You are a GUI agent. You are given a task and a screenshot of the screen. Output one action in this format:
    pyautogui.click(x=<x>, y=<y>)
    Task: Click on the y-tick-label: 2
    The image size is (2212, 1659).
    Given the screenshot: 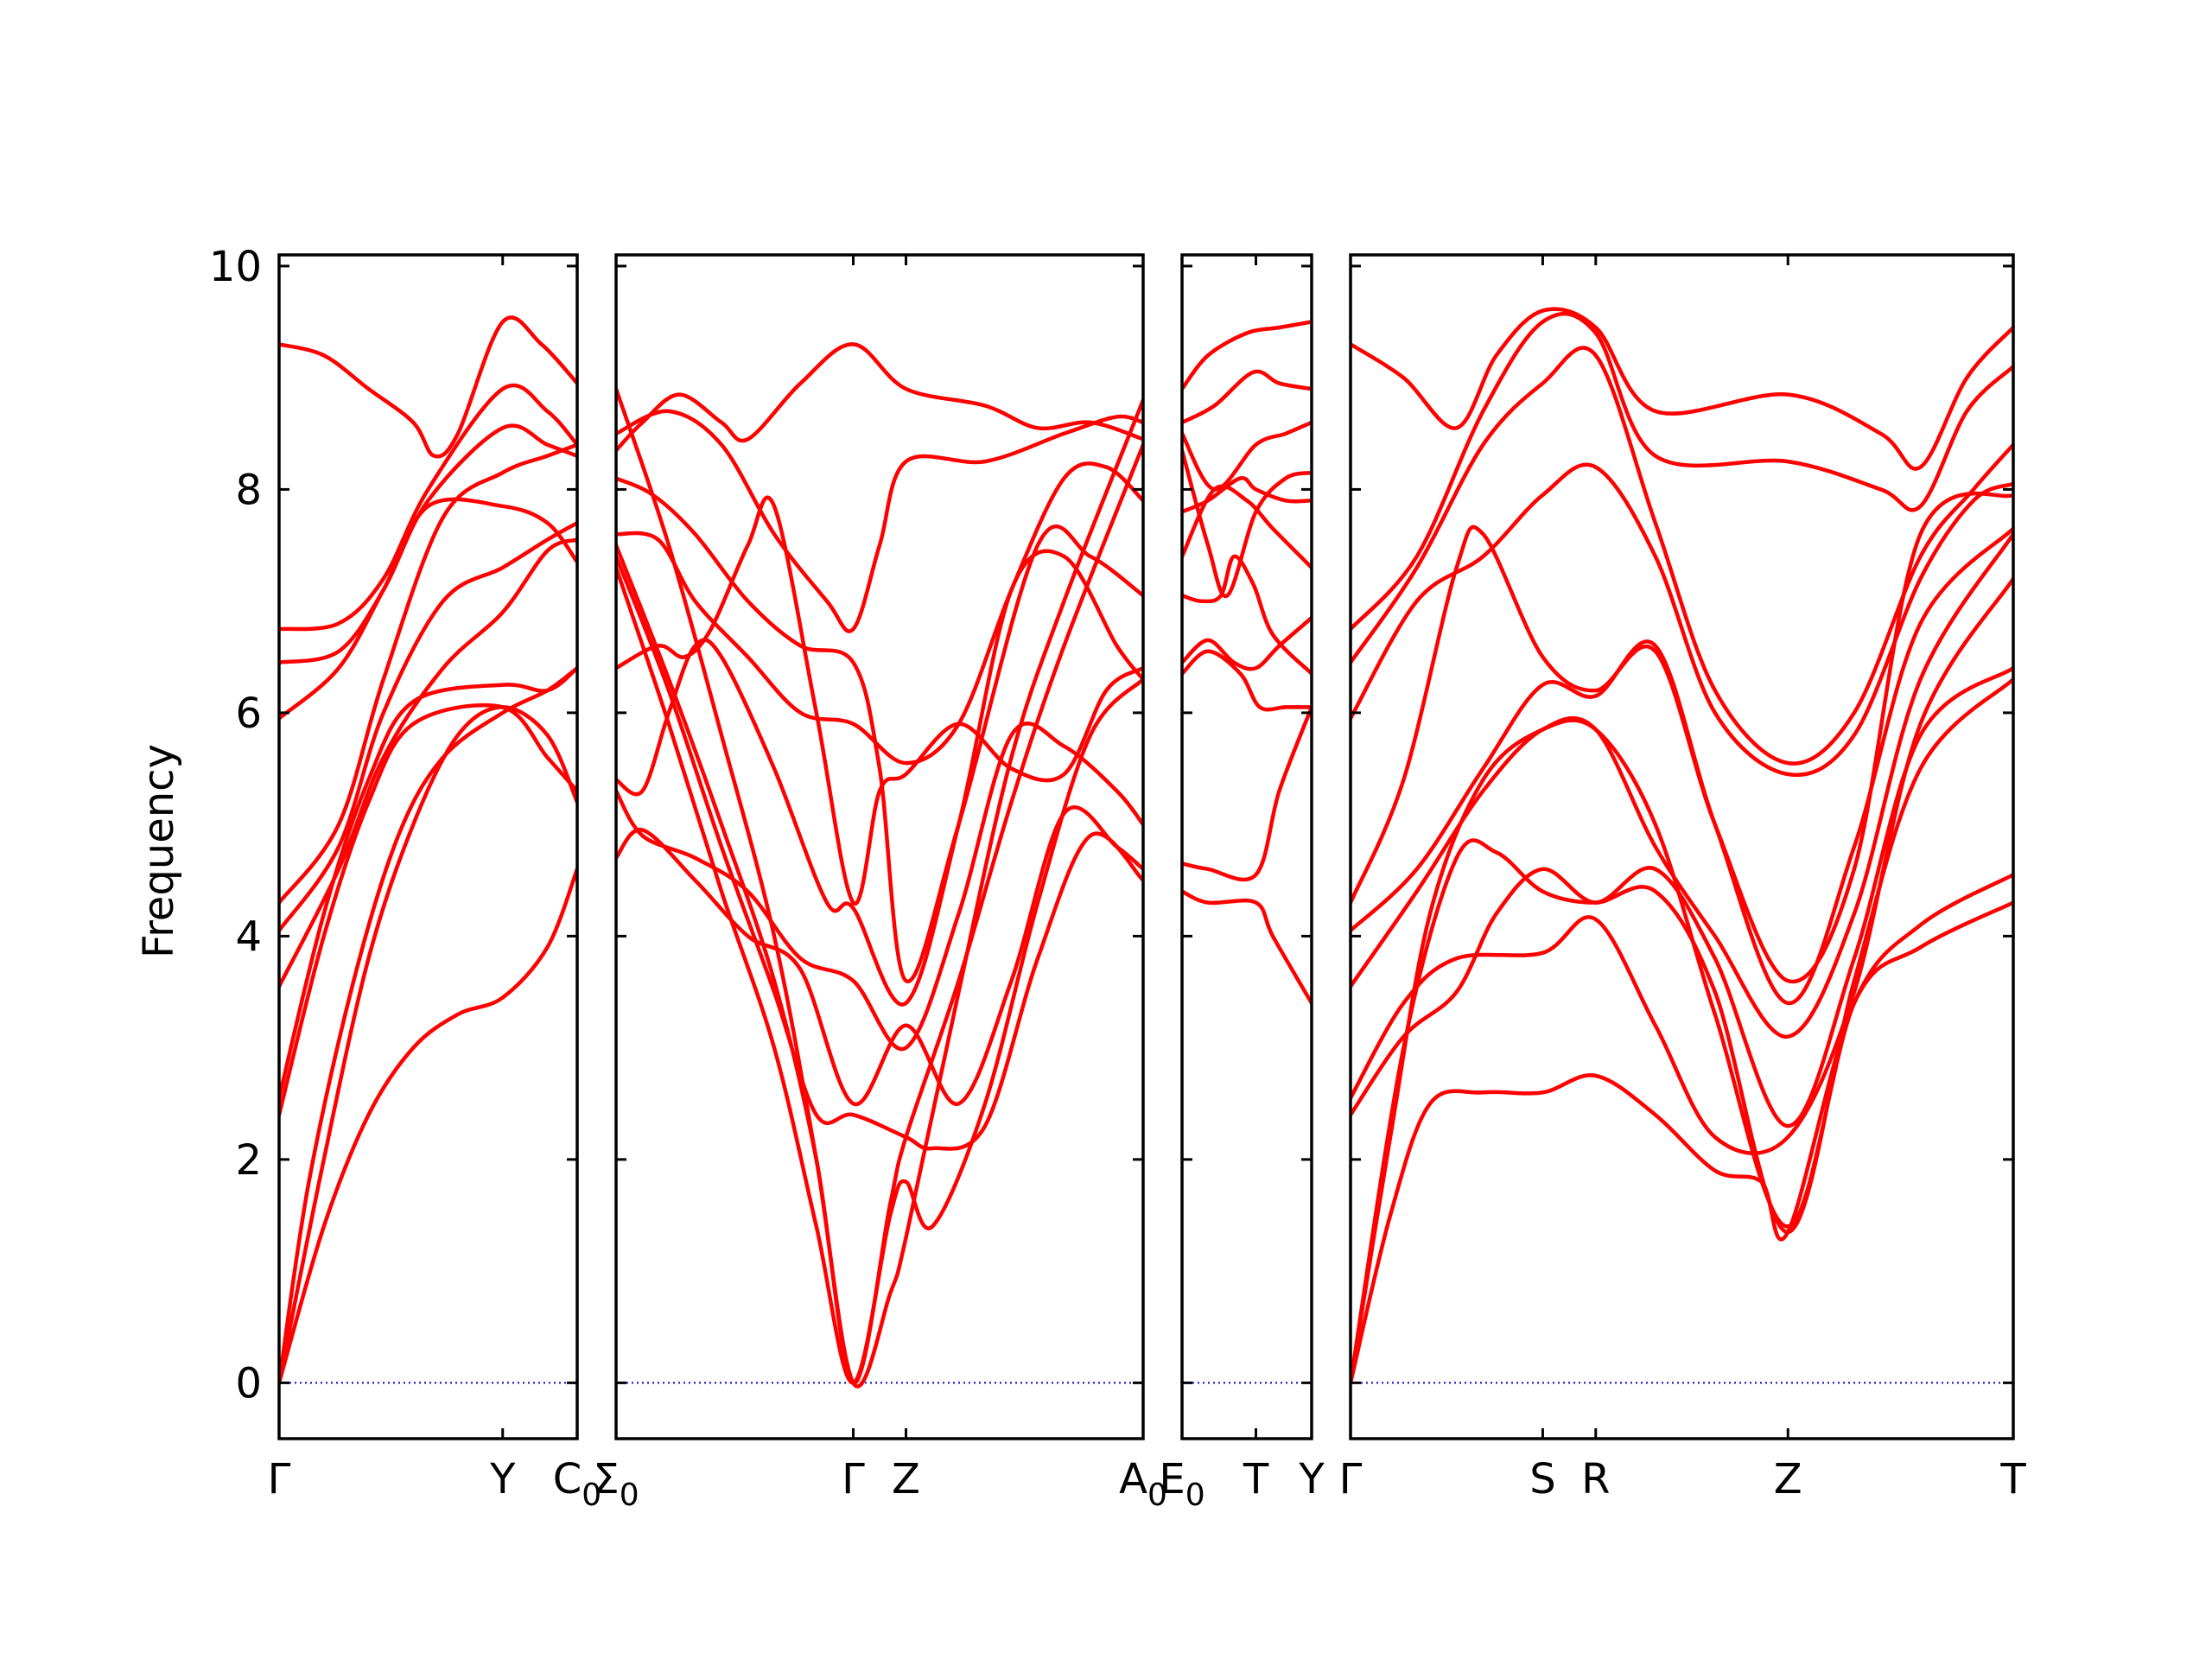 What is the action you would take?
    pyautogui.click(x=248, y=1160)
    